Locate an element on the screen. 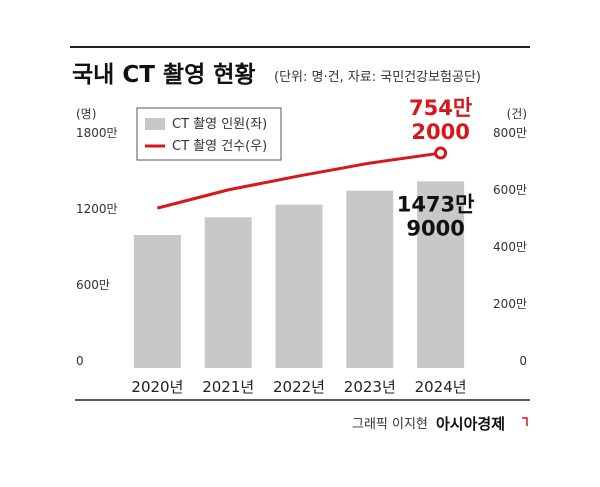 Image resolution: width=600 pixels, height=487 pixels. y-tick-label: 1800만 is located at coordinates (97, 133).